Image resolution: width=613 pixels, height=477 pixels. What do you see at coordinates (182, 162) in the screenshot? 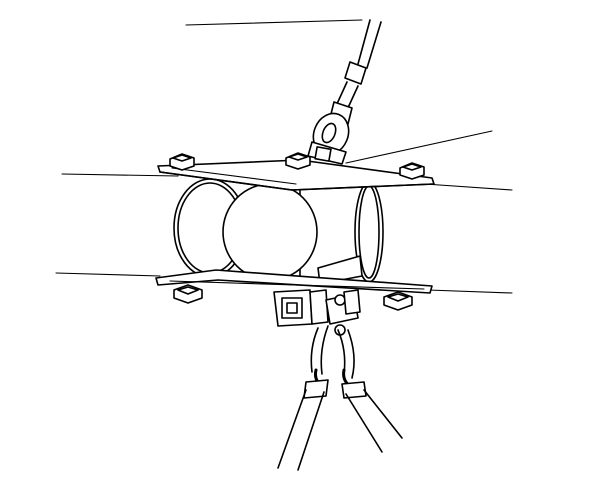
I see `upper-nut-left` at bounding box center [182, 162].